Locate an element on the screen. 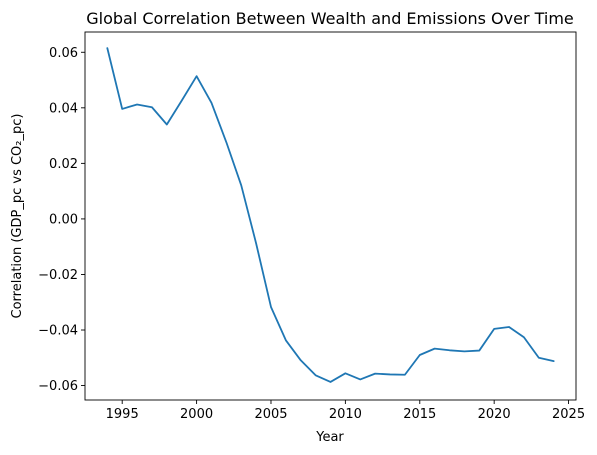  y-axis-label: Correlation (GDP_pc vs CO₂_pc) is located at coordinates (17, 216).